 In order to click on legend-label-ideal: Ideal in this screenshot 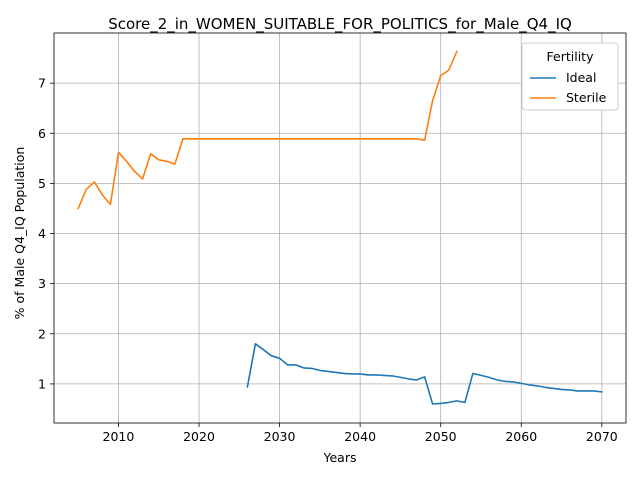, I will do `click(581, 77)`.